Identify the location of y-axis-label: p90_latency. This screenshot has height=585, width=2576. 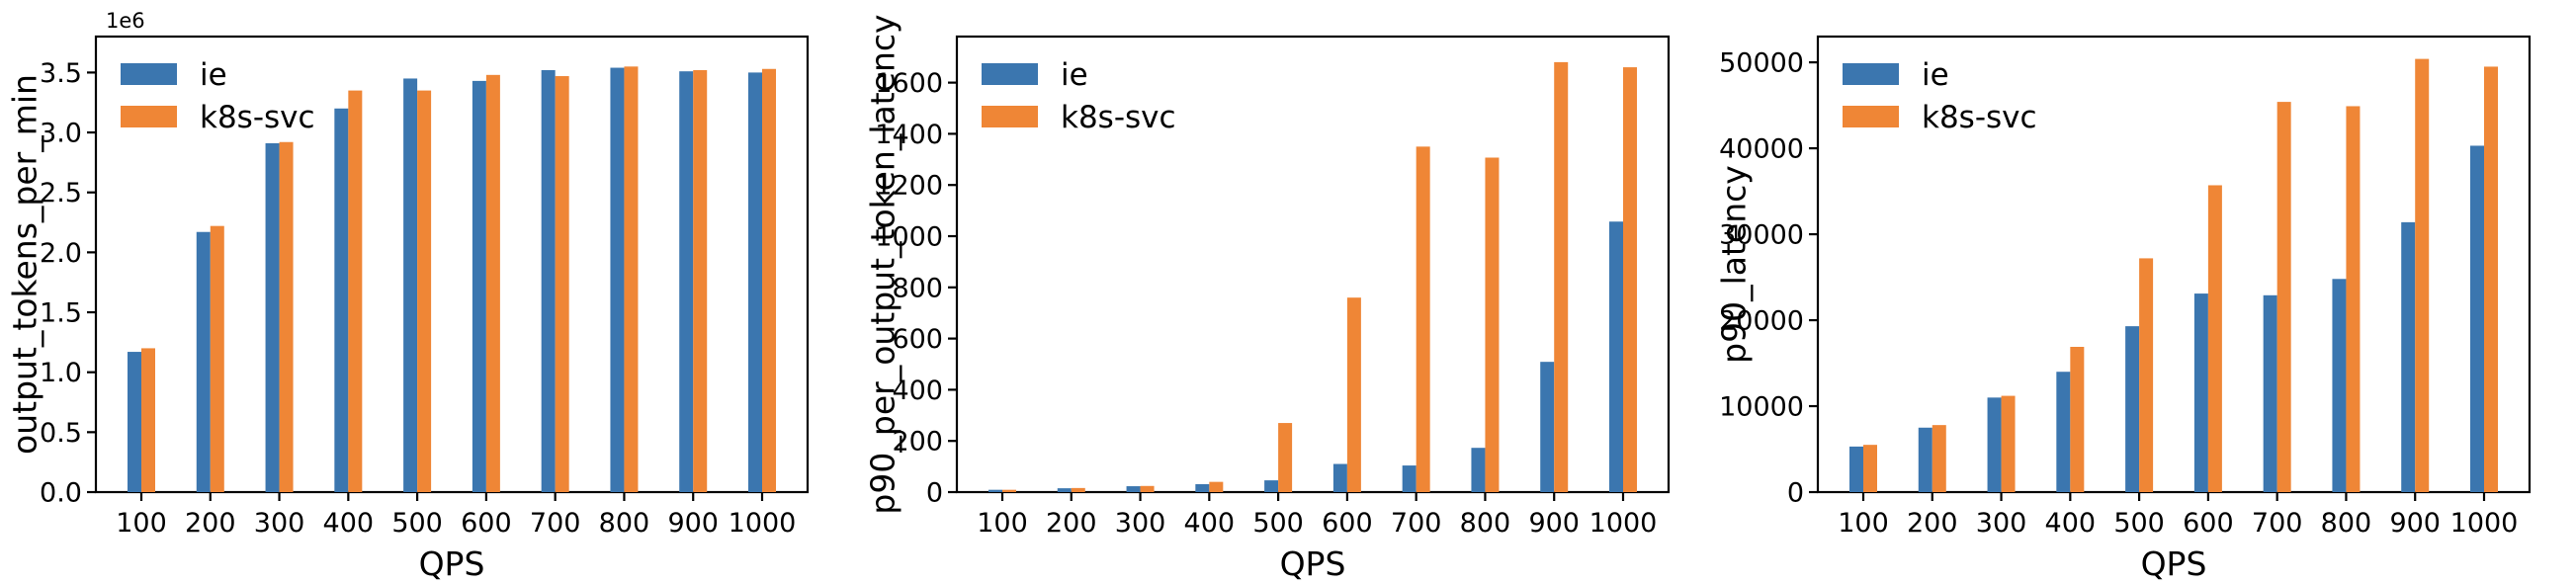
(1734, 264).